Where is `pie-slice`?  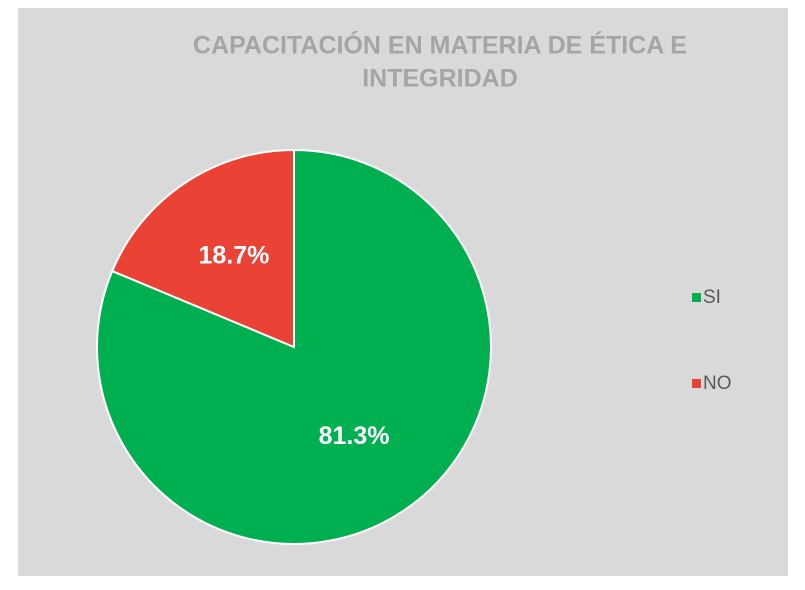 pie-slice is located at coordinates (202, 248).